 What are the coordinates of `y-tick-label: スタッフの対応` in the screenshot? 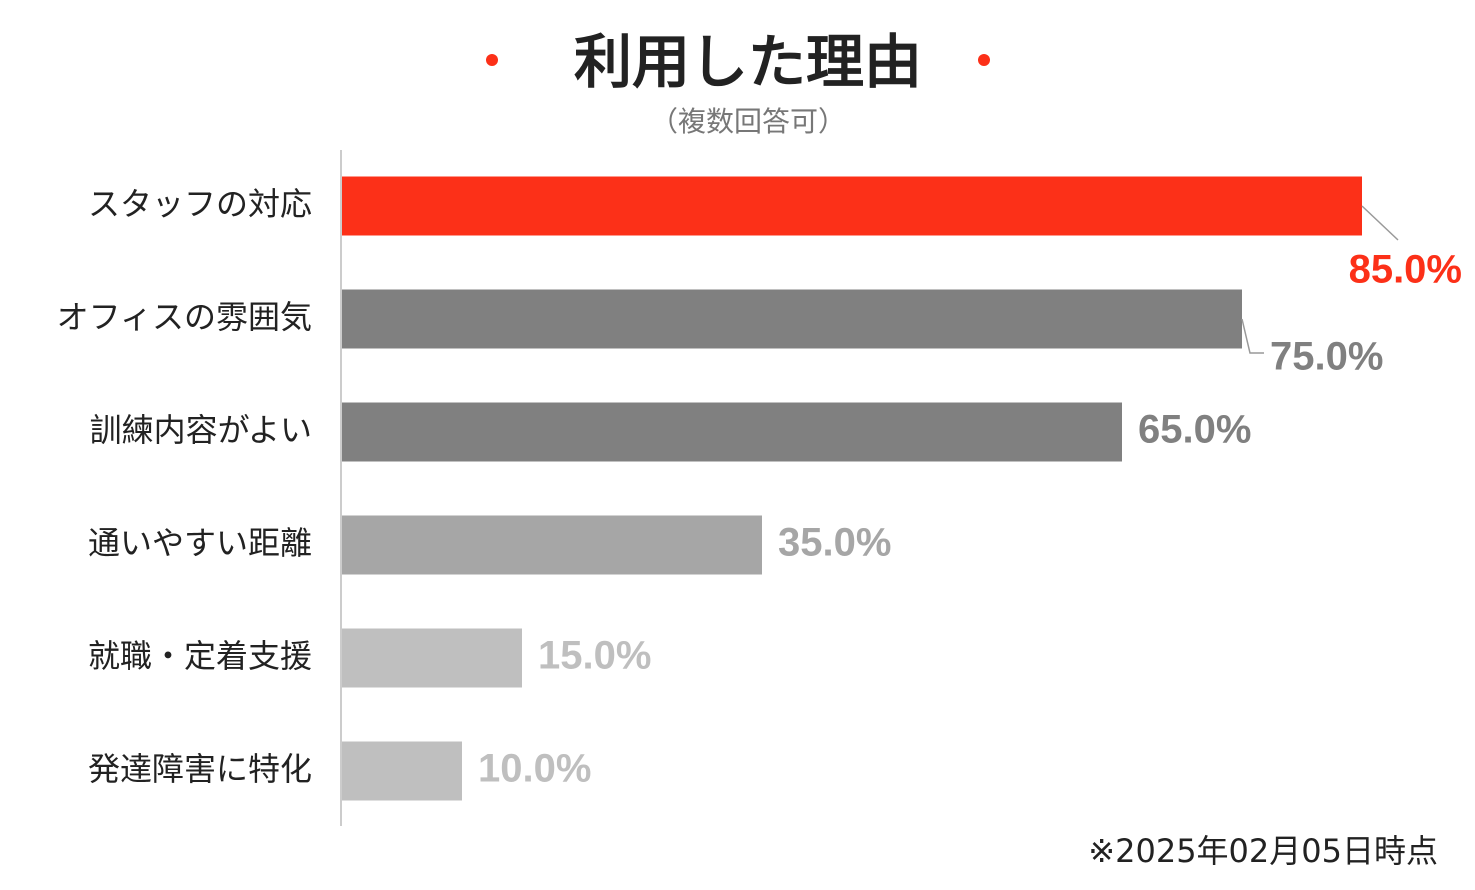 It's located at (200, 204).